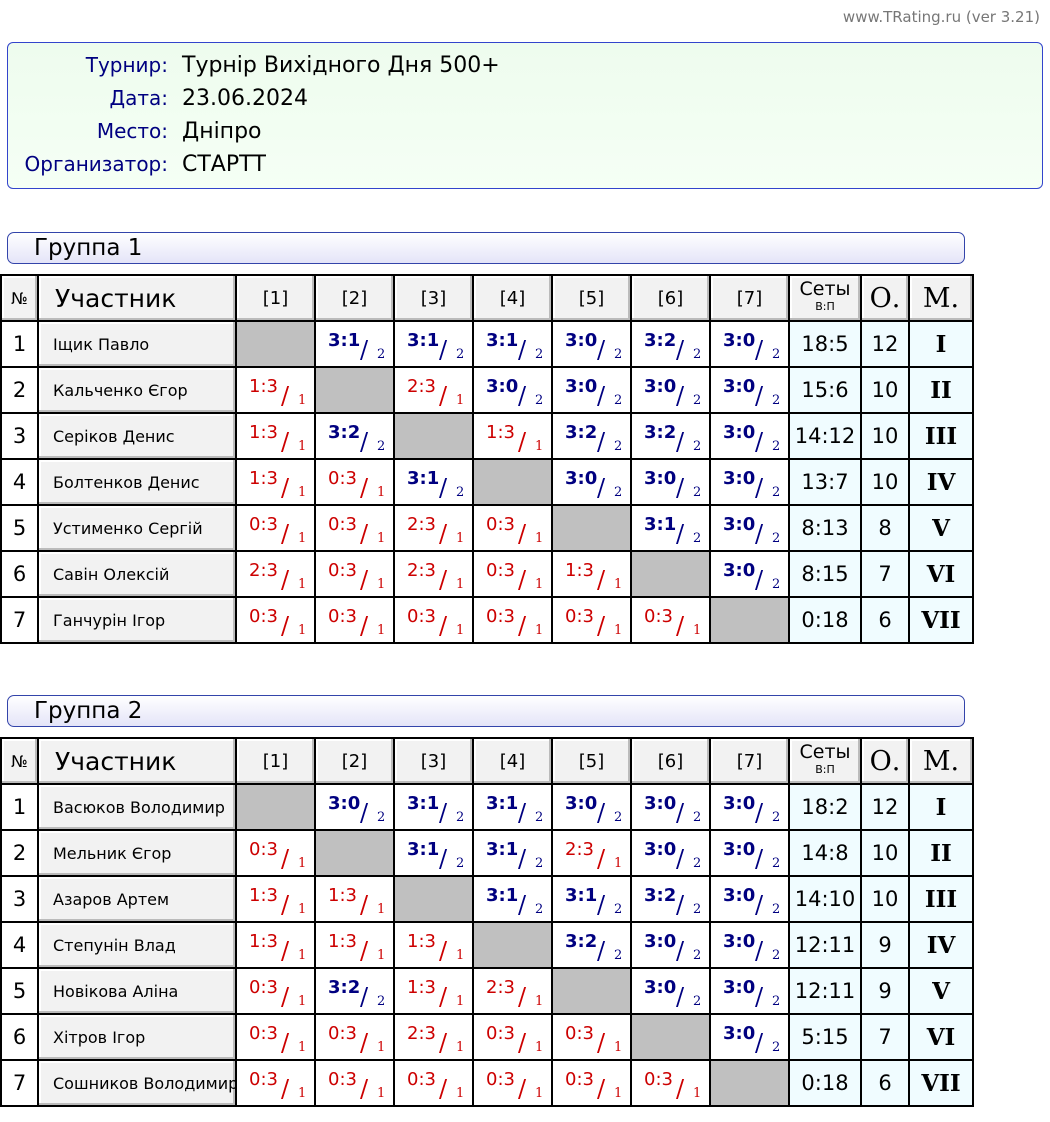 The image size is (1050, 1122). I want to click on participant-name: Болтенков Денис, so click(137, 482).